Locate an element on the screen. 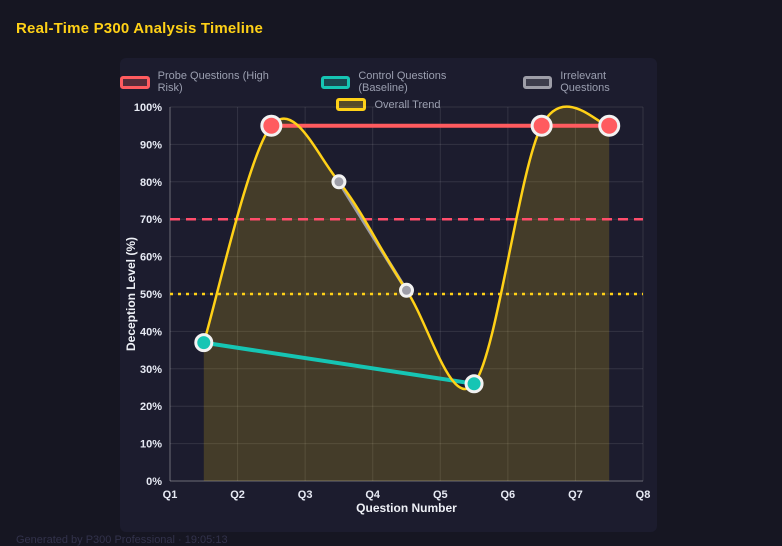  y-axis-title: Deception Level (%) is located at coordinates (131, 294).